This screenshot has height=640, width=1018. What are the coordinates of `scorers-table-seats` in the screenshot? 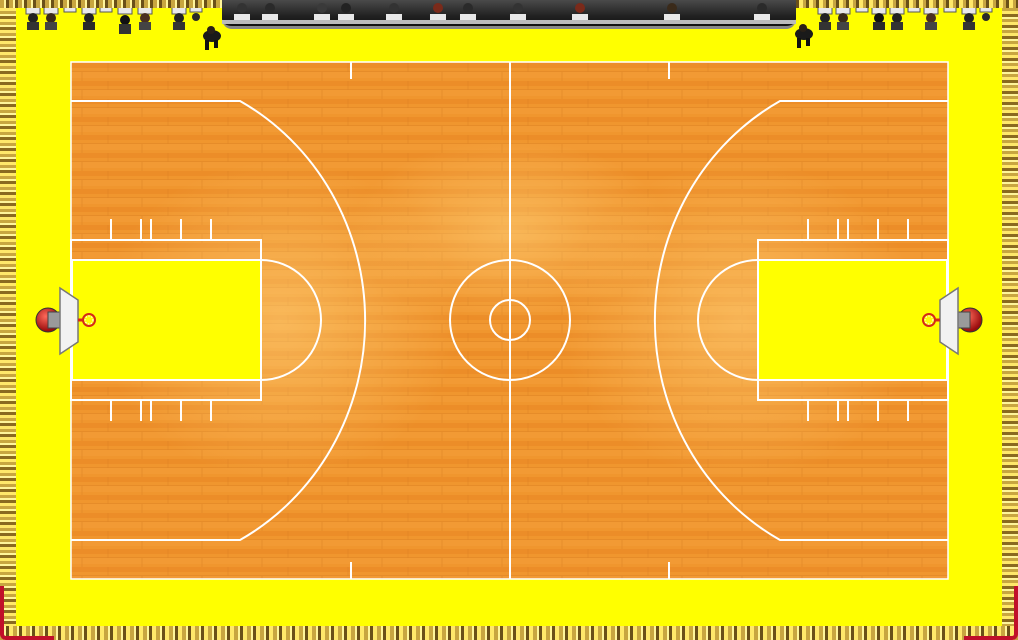 It's located at (509, 13).